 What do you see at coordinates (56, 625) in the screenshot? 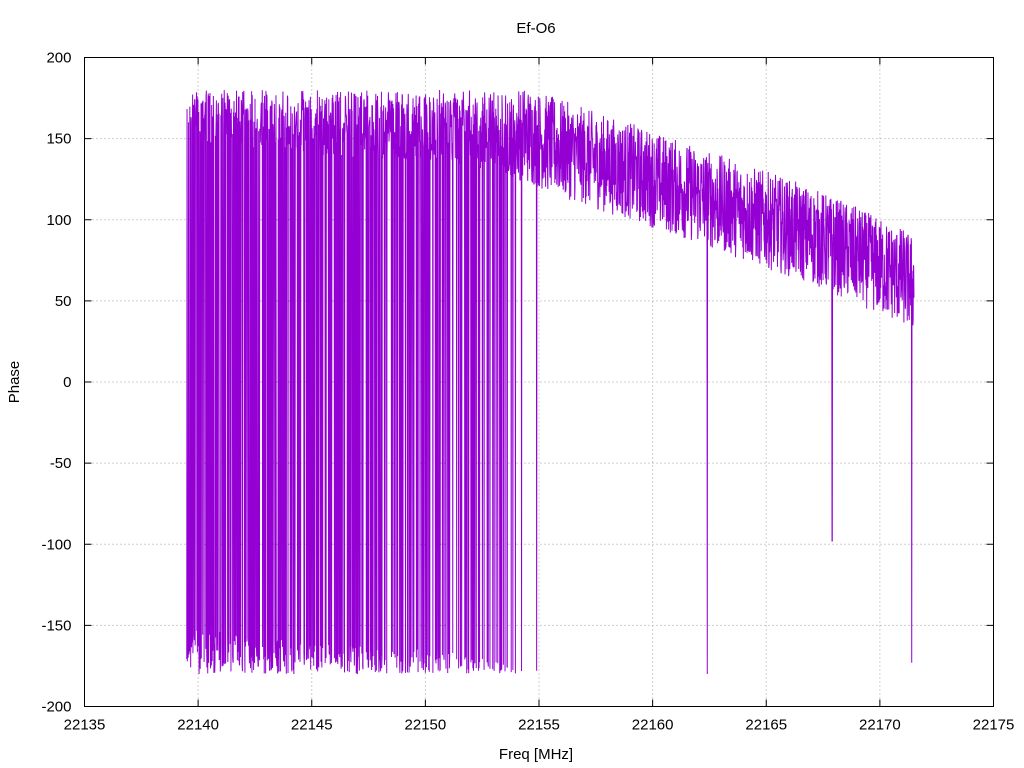
I see `y-tick-label: -150` at bounding box center [56, 625].